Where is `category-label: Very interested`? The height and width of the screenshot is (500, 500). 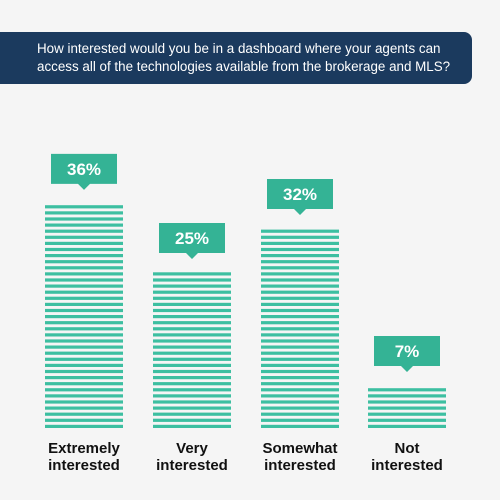 category-label: Very interested is located at coordinates (192, 457).